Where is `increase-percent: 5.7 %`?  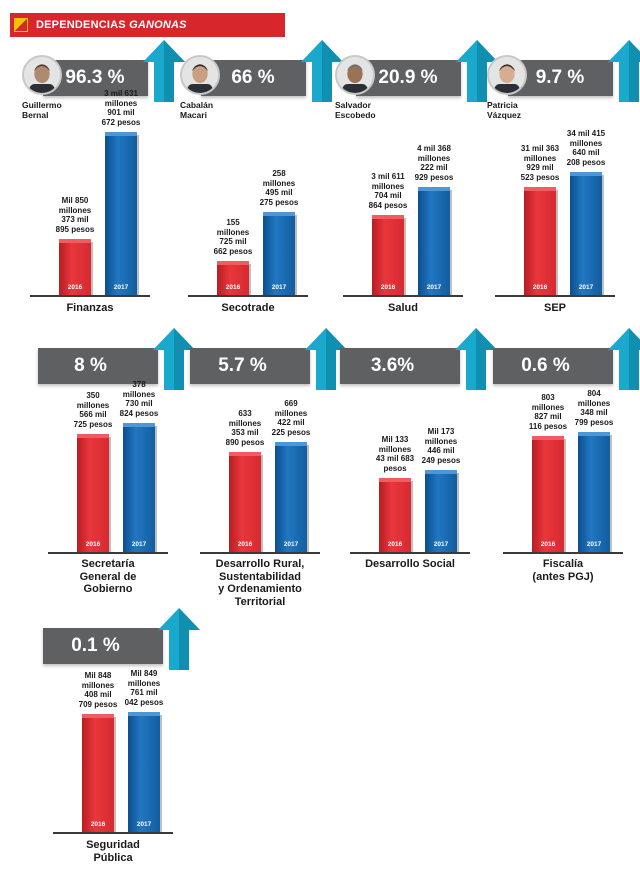
increase-percent: 5.7 % is located at coordinates (242, 365).